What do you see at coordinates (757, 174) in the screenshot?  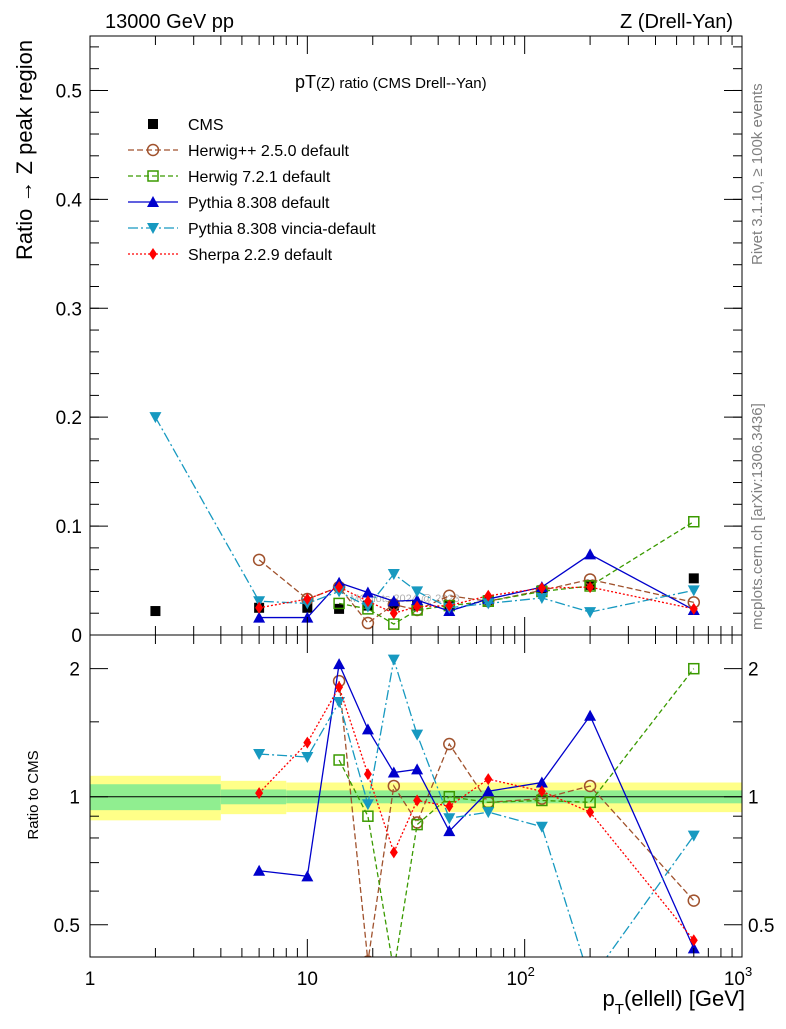 I see `side-label-top: Rivet 3.1.10, ≥ 100k events` at bounding box center [757, 174].